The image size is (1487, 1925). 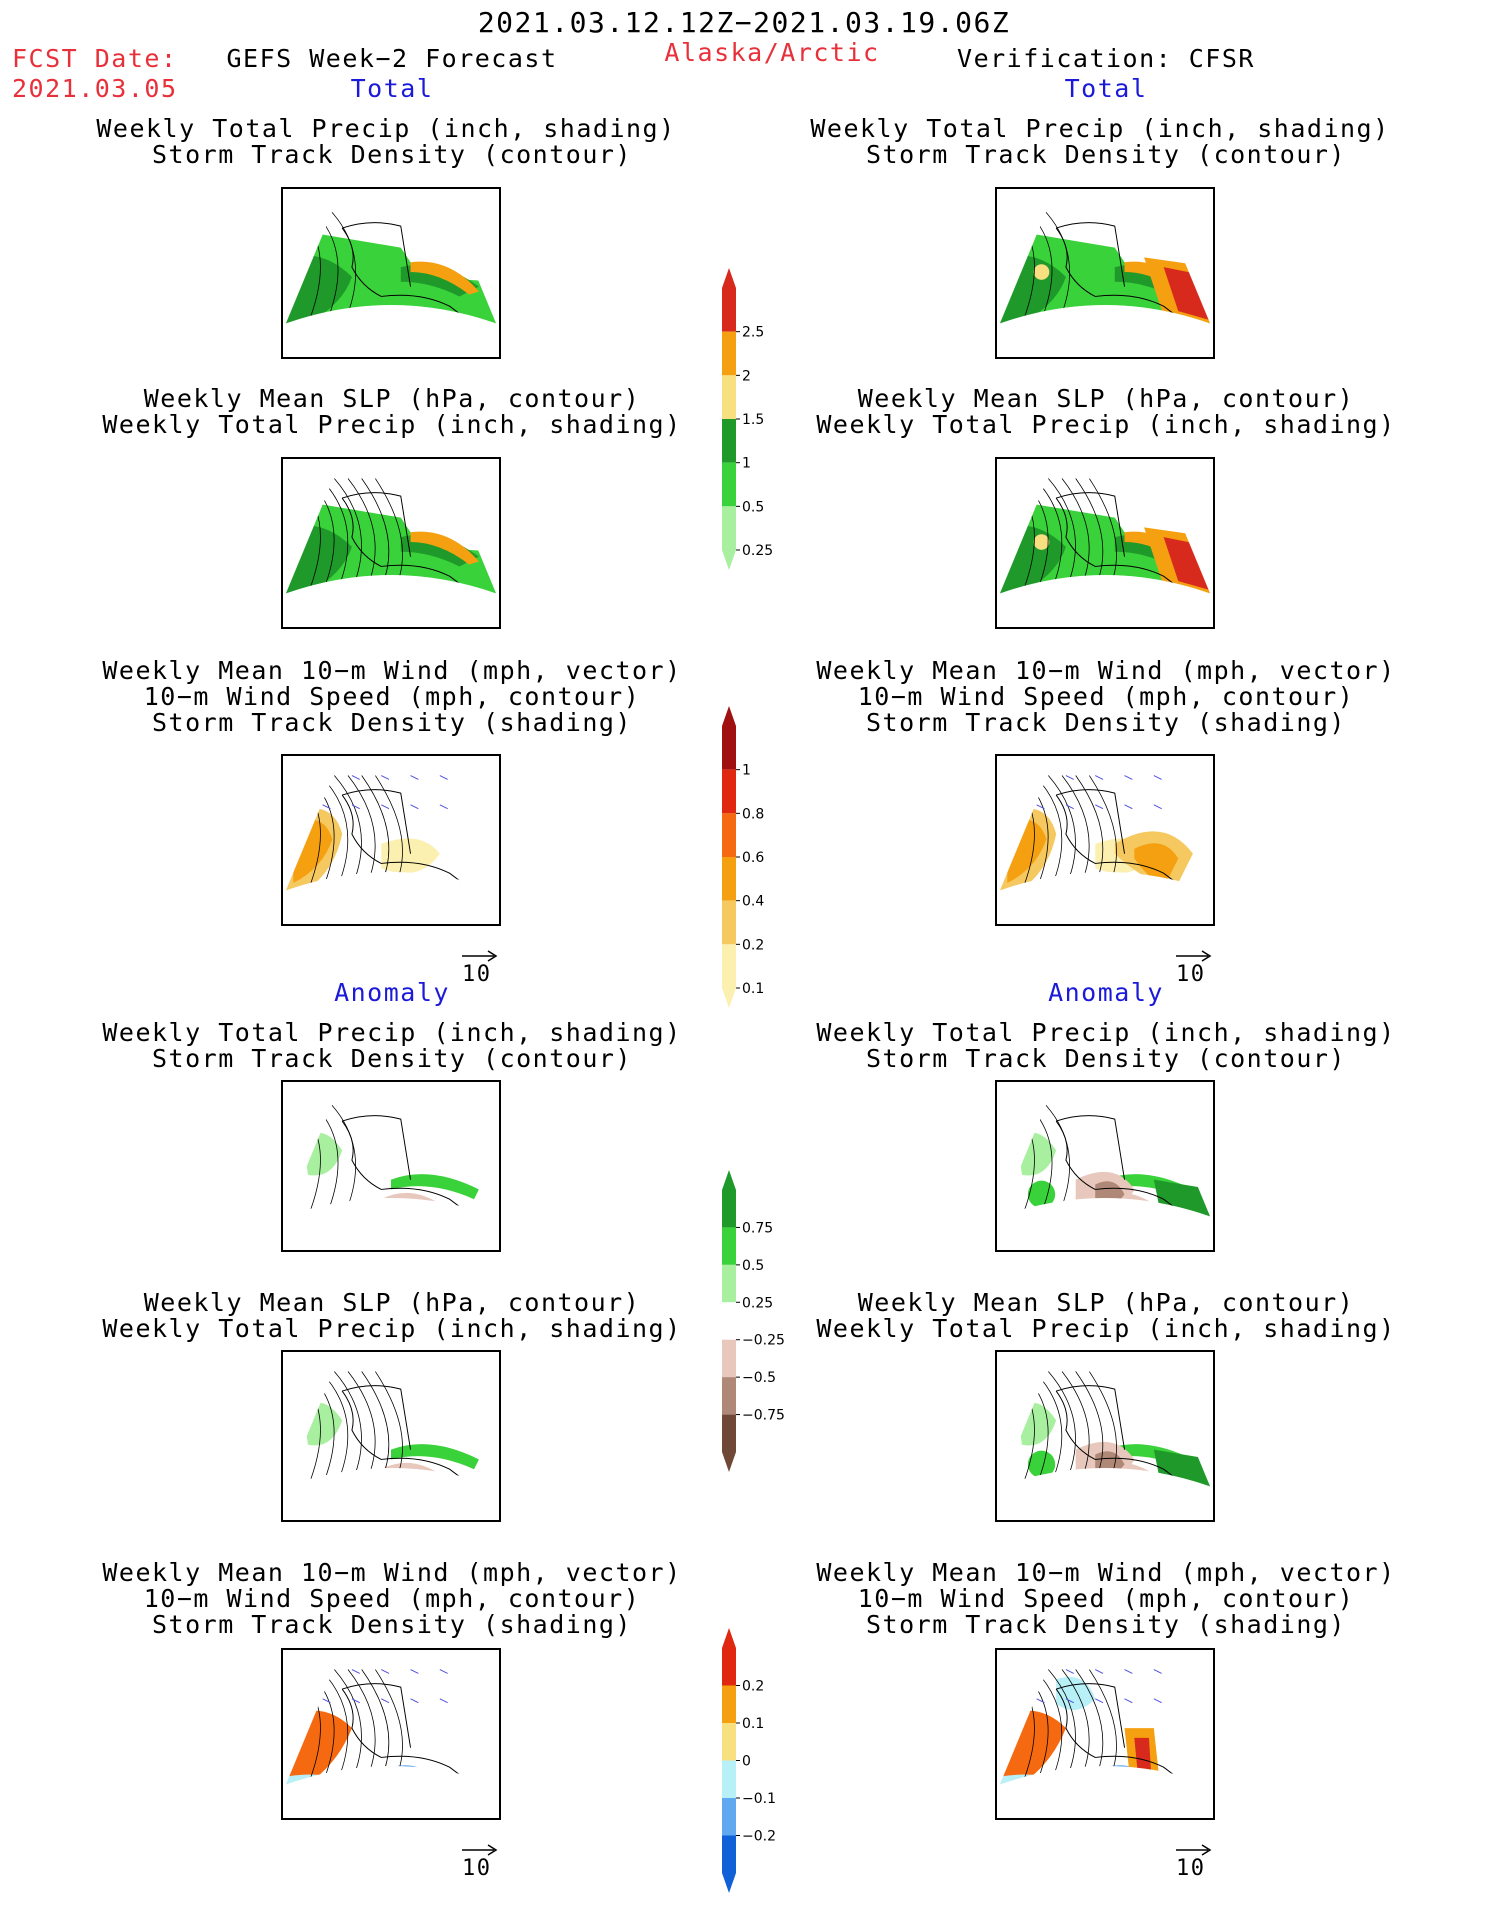 I want to click on colorbar-tick-label: 1.5, so click(x=753, y=420).